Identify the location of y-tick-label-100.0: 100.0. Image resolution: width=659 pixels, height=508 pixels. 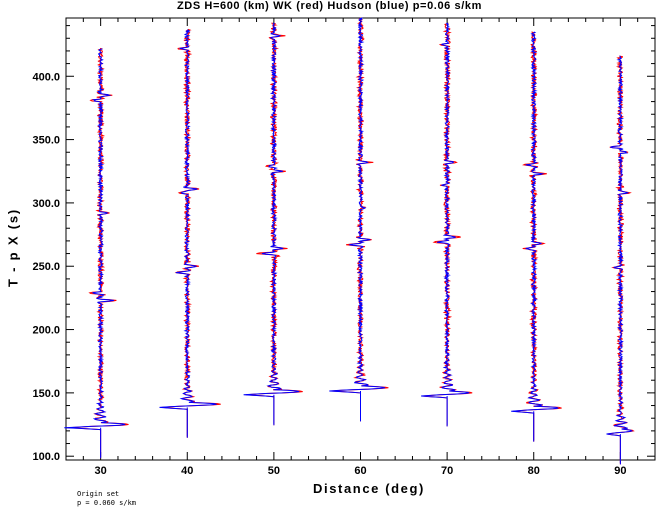
(46, 457).